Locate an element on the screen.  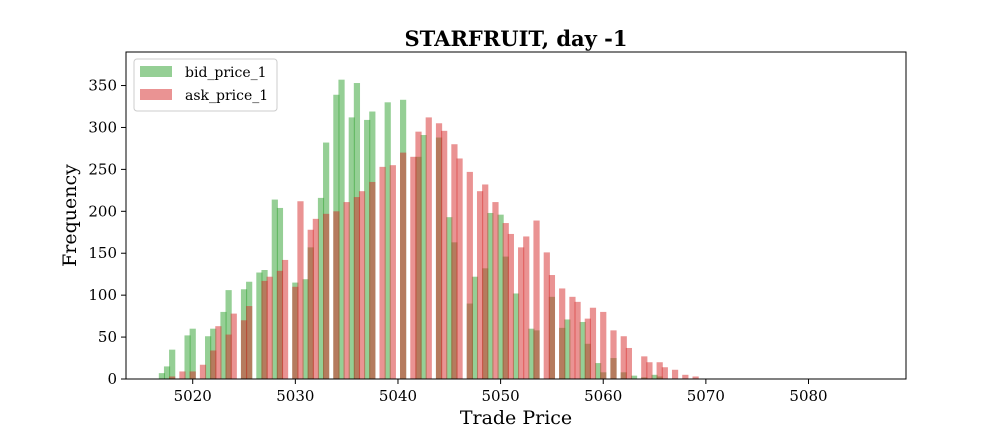
legend-swatch-bid is located at coordinates (156, 71).